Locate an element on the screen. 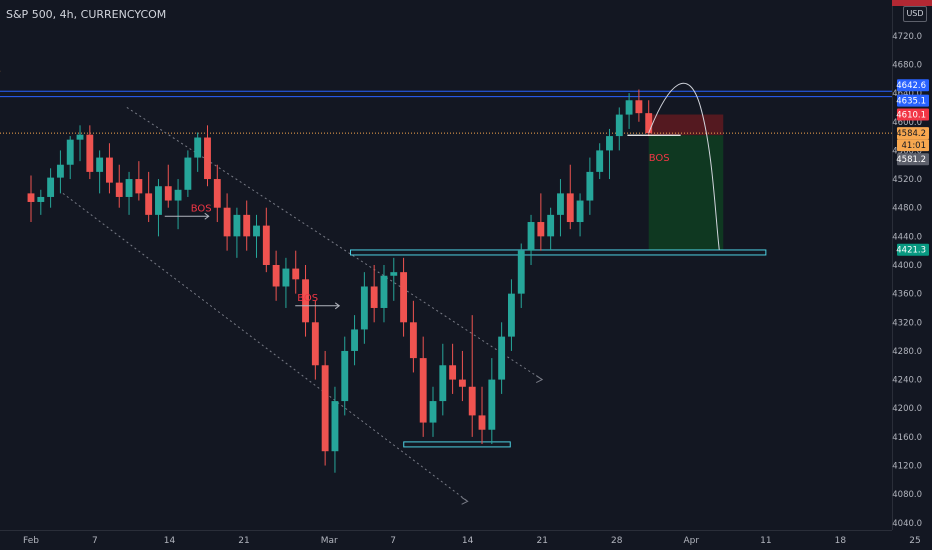 This screenshot has height=550, width=932. overlays is located at coordinates (673, 166).